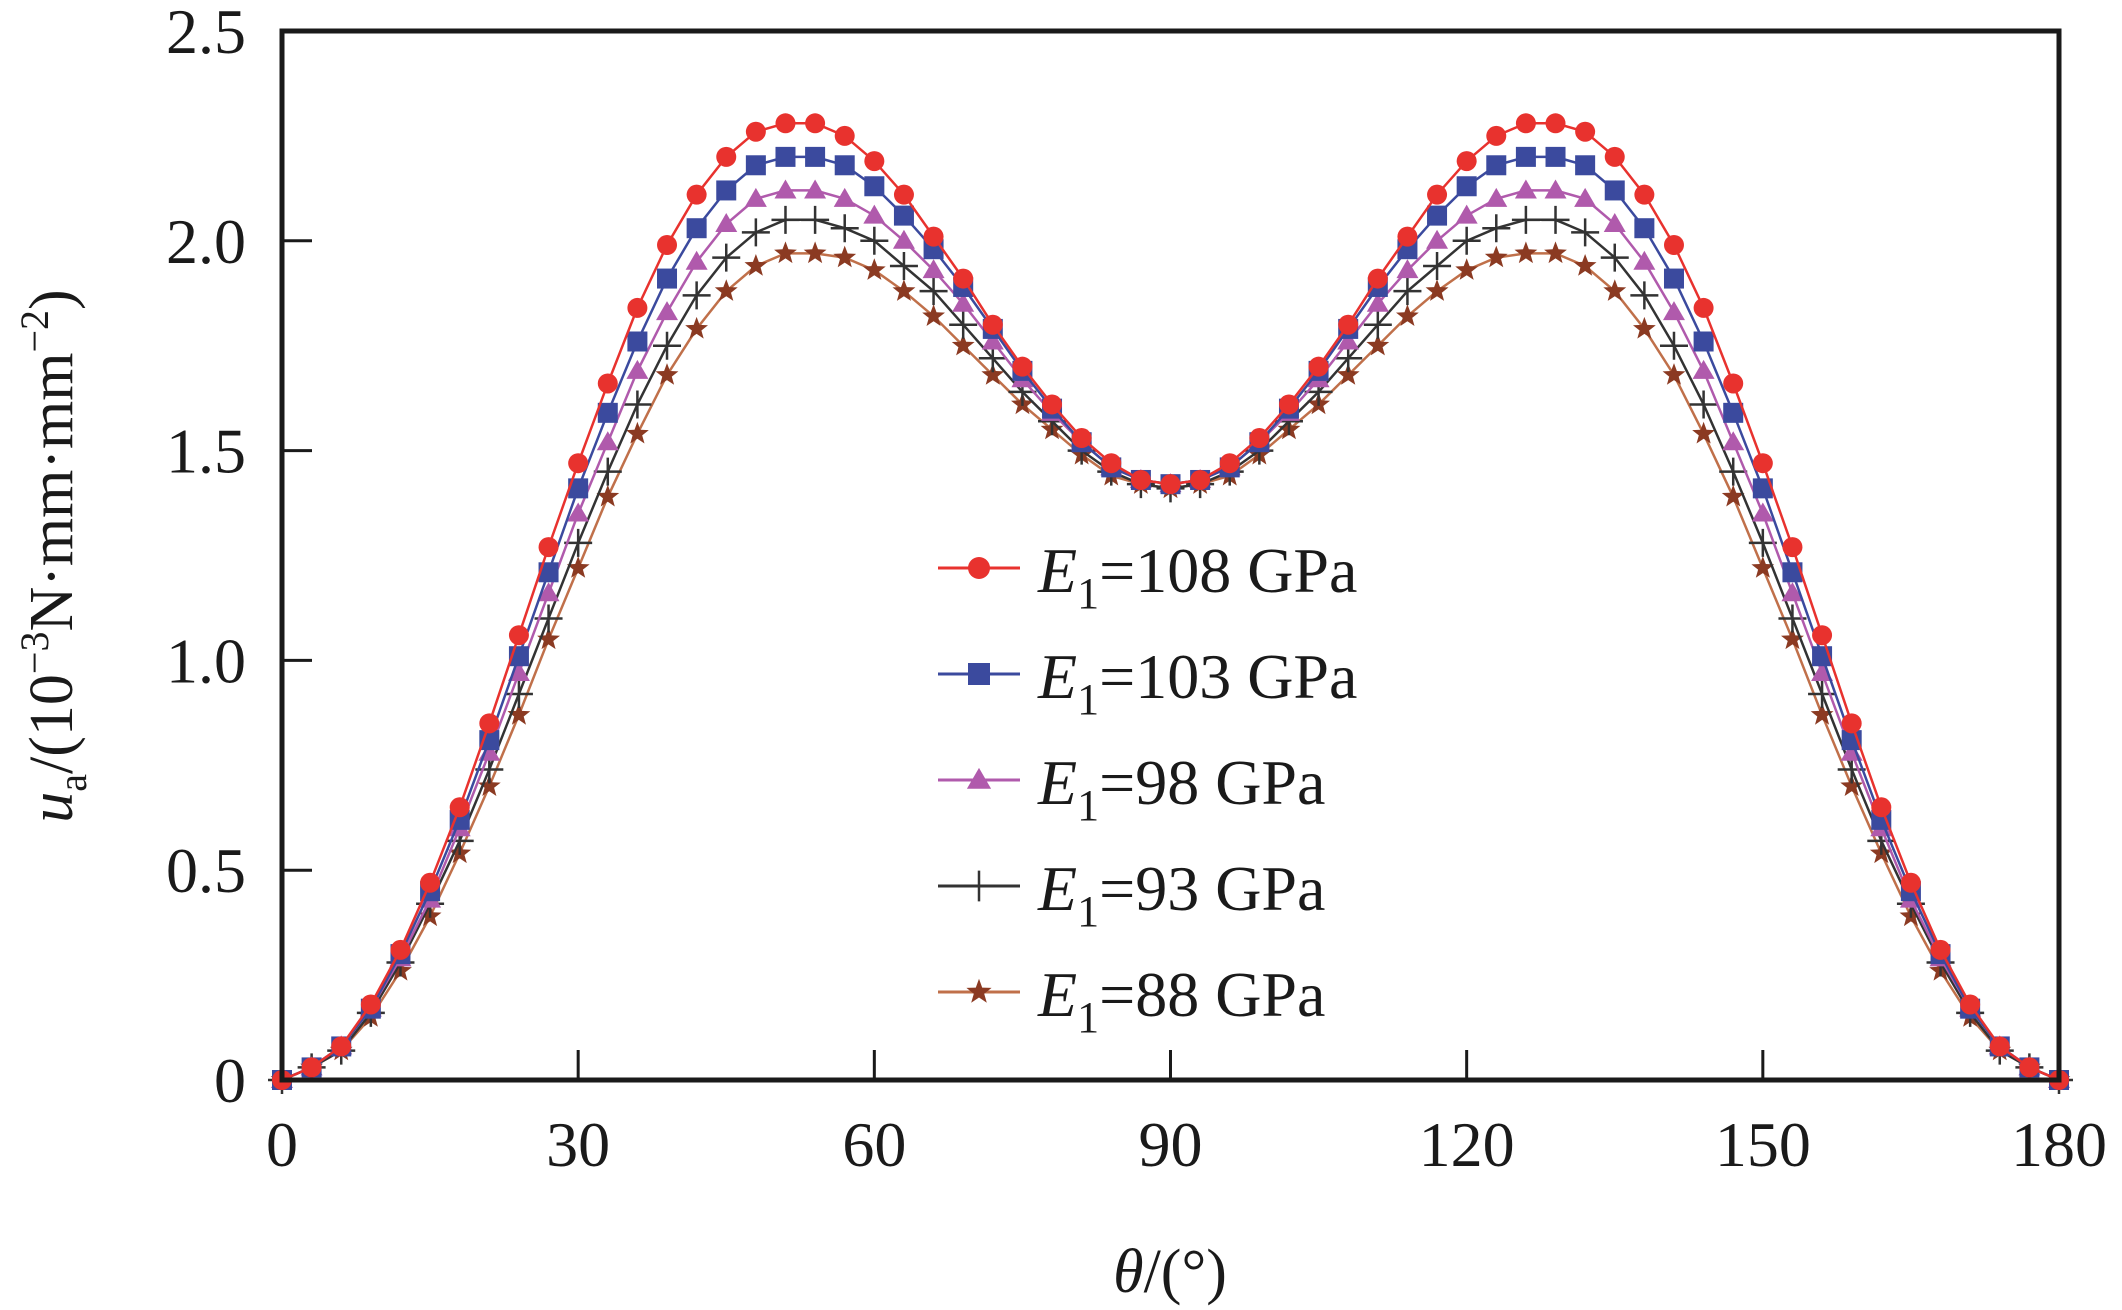 The height and width of the screenshot is (1310, 2122). What do you see at coordinates (979, 886) in the screenshot?
I see `legend-marker-plus` at bounding box center [979, 886].